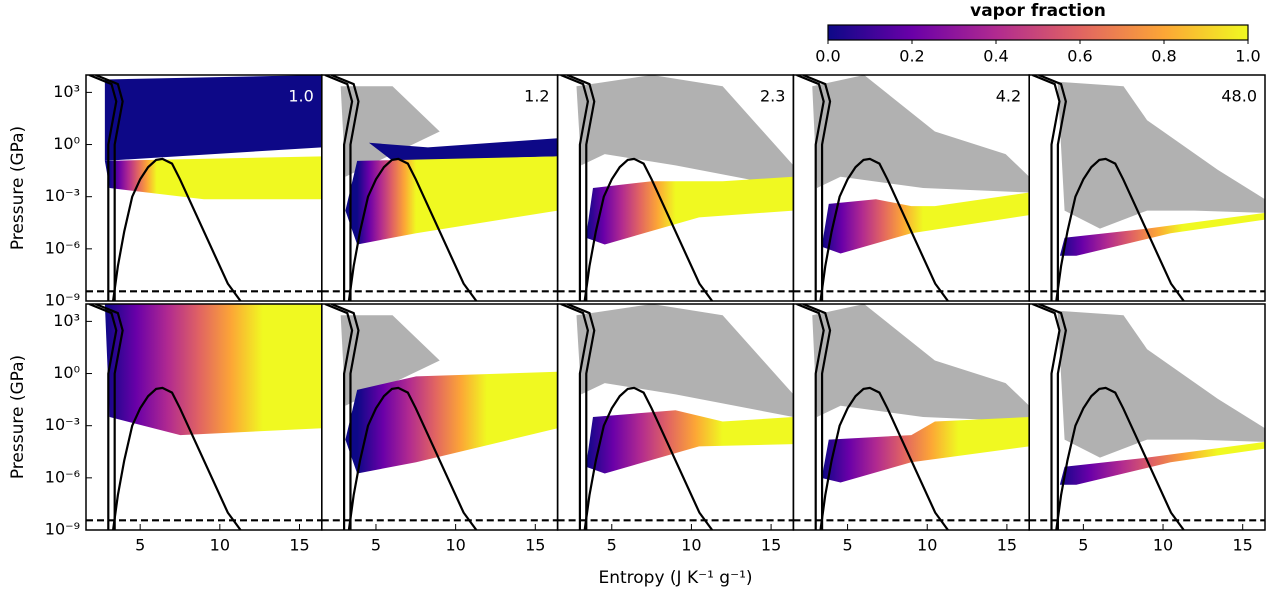 The width and height of the screenshot is (1270, 598). What do you see at coordinates (1008, 96) in the screenshot?
I see `panel-annotation: 4.2` at bounding box center [1008, 96].